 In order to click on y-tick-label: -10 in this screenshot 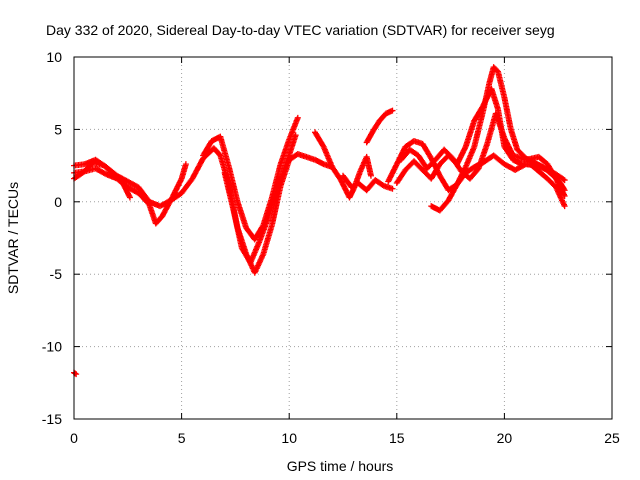, I will do `click(52, 347)`.